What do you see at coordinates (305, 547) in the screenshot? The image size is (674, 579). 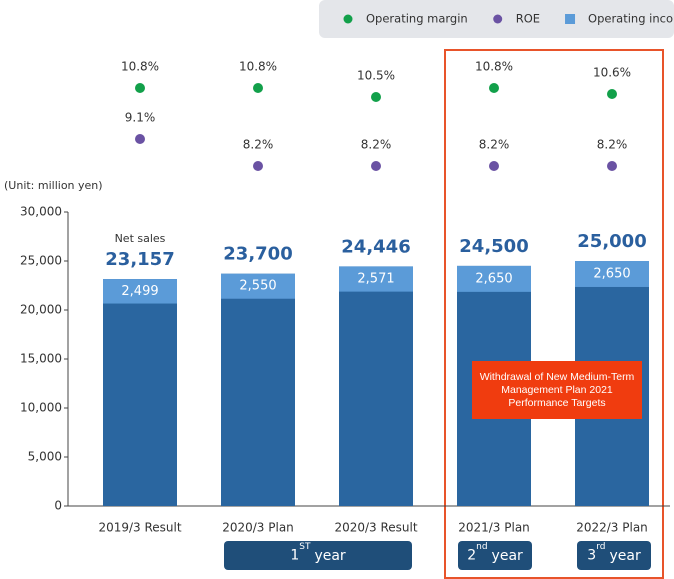 I see `year-badge-suffix: ST` at bounding box center [305, 547].